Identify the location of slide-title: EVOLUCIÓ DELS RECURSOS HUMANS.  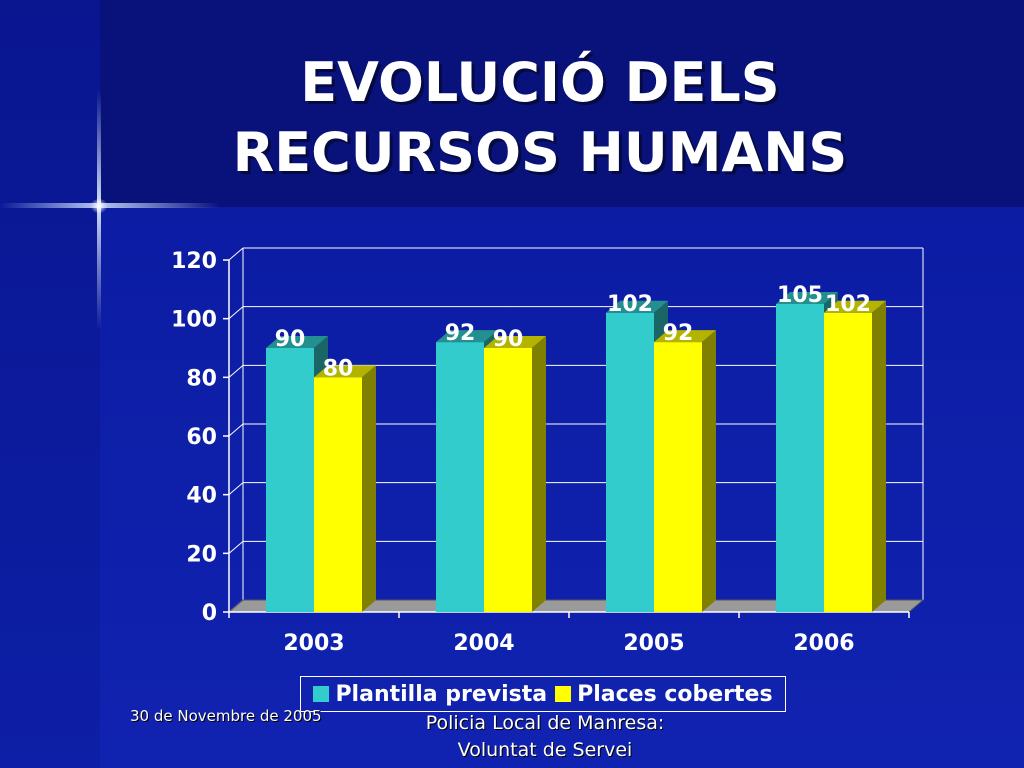
(540, 118).